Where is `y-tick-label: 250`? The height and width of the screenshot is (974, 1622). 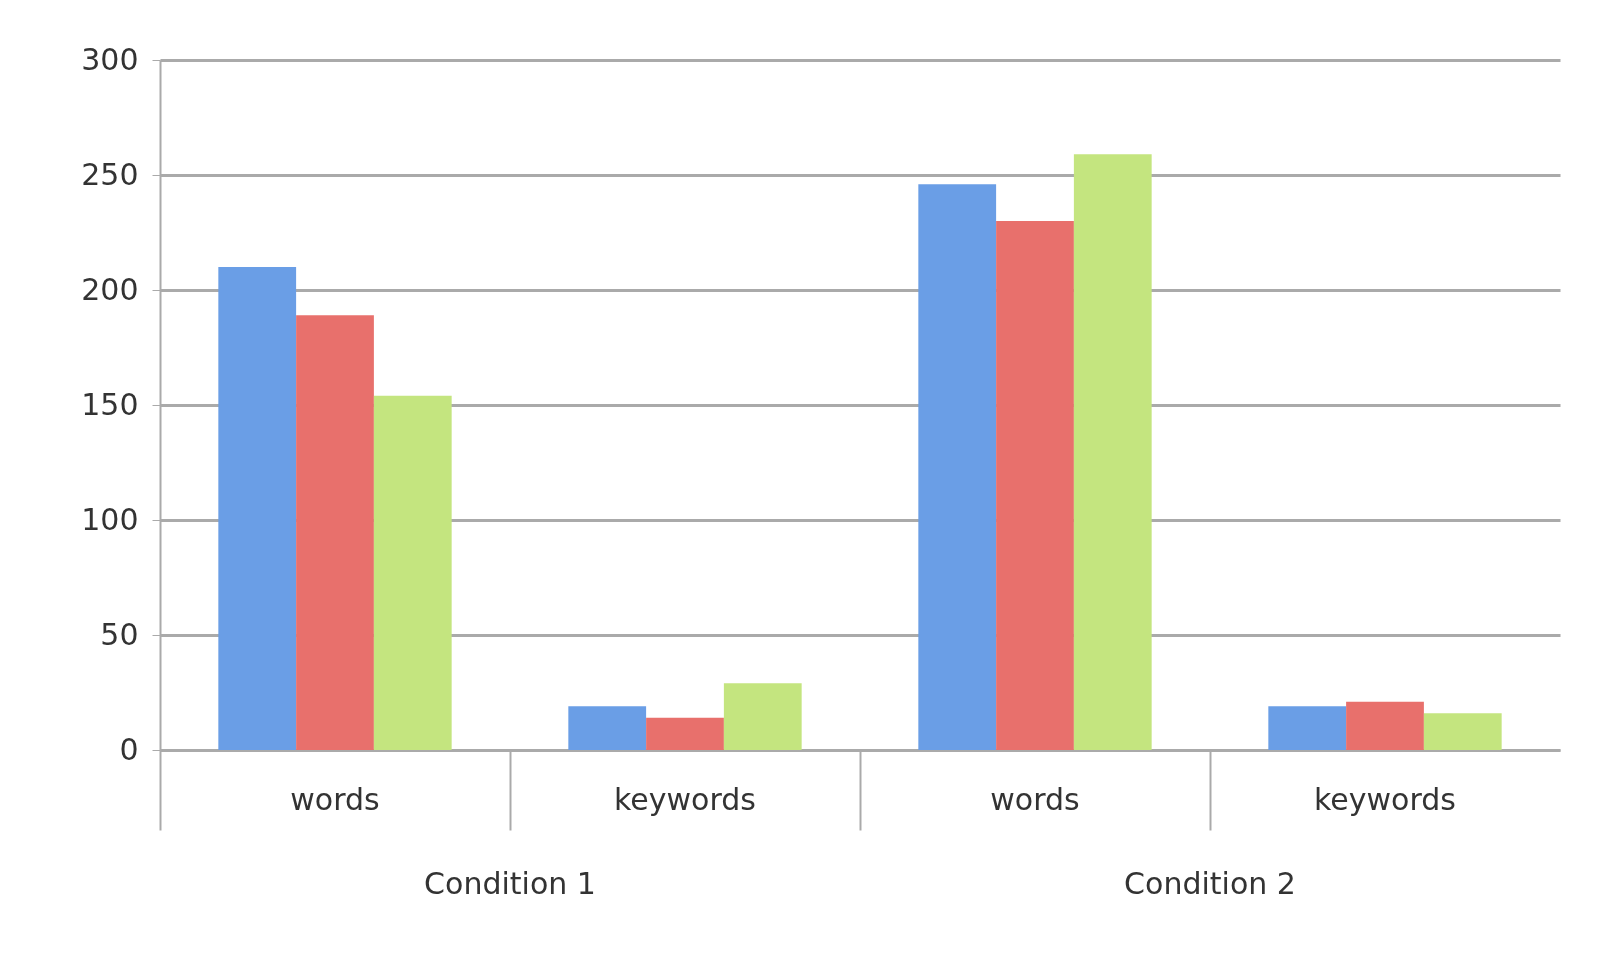
y-tick-label: 250 is located at coordinates (110, 174).